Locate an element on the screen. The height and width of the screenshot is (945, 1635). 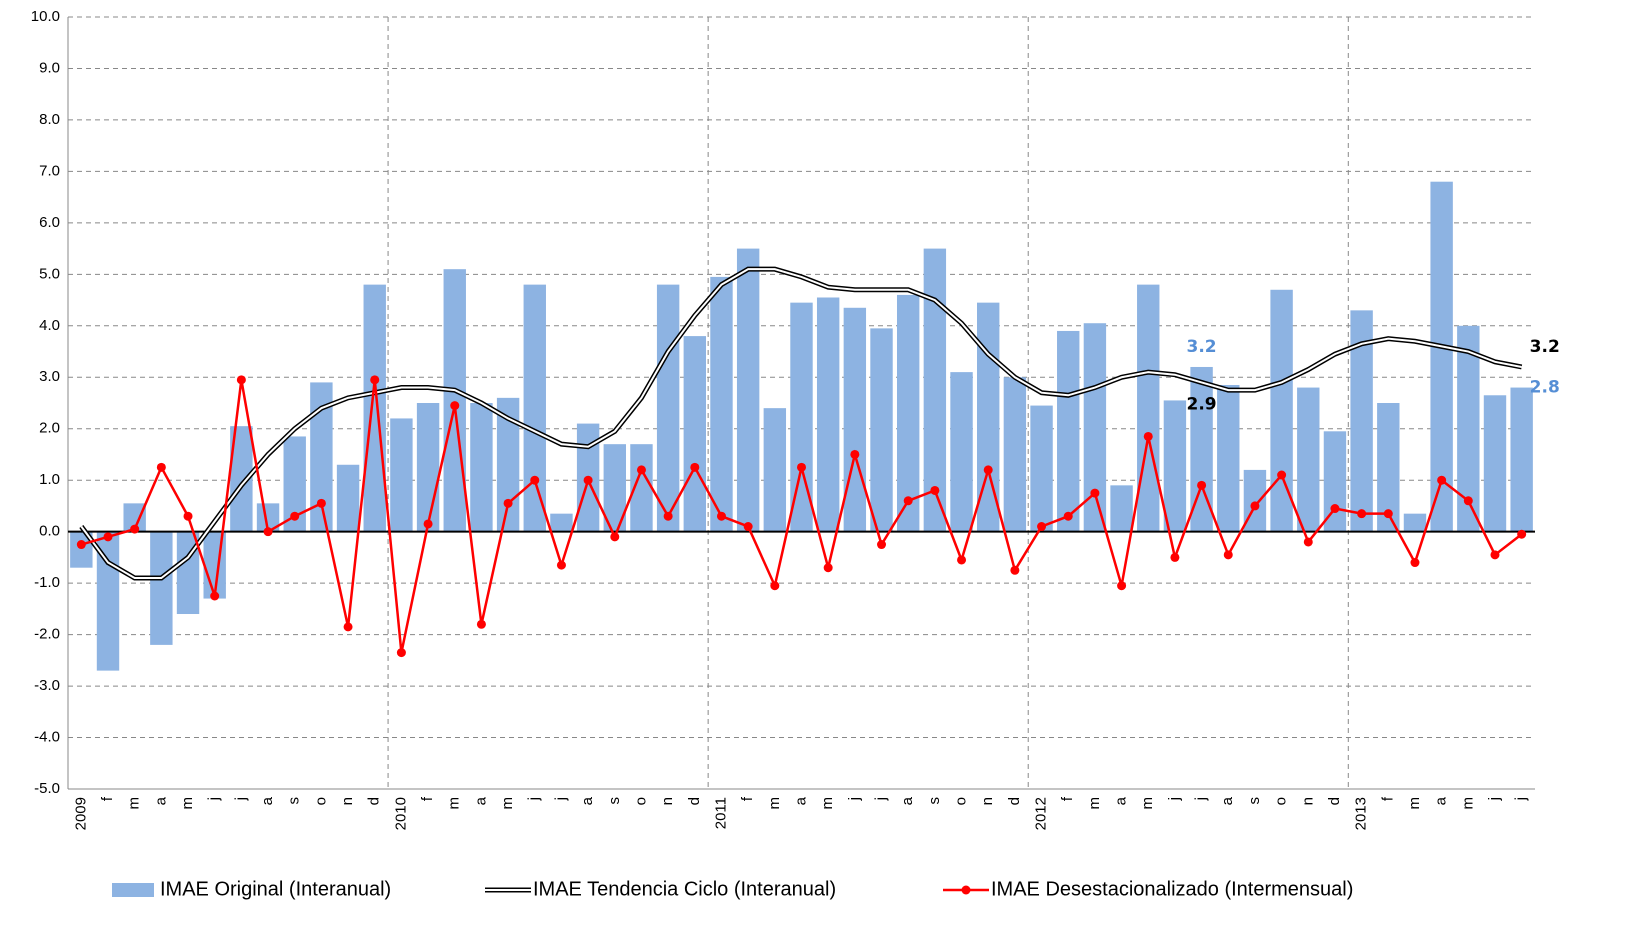
legend-item: IMAE Tendencia Ciclo (Interanual) is located at coordinates (660, 889).